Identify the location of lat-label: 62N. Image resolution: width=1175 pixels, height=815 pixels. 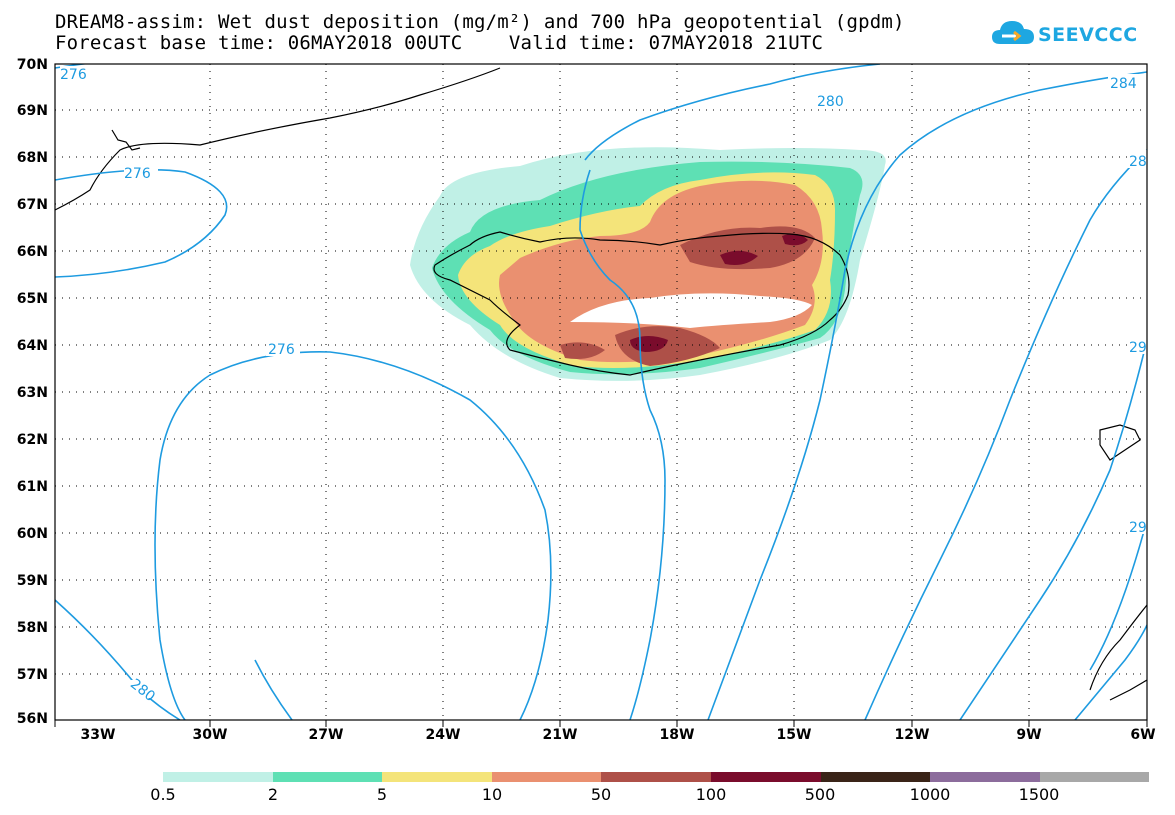
(32, 440).